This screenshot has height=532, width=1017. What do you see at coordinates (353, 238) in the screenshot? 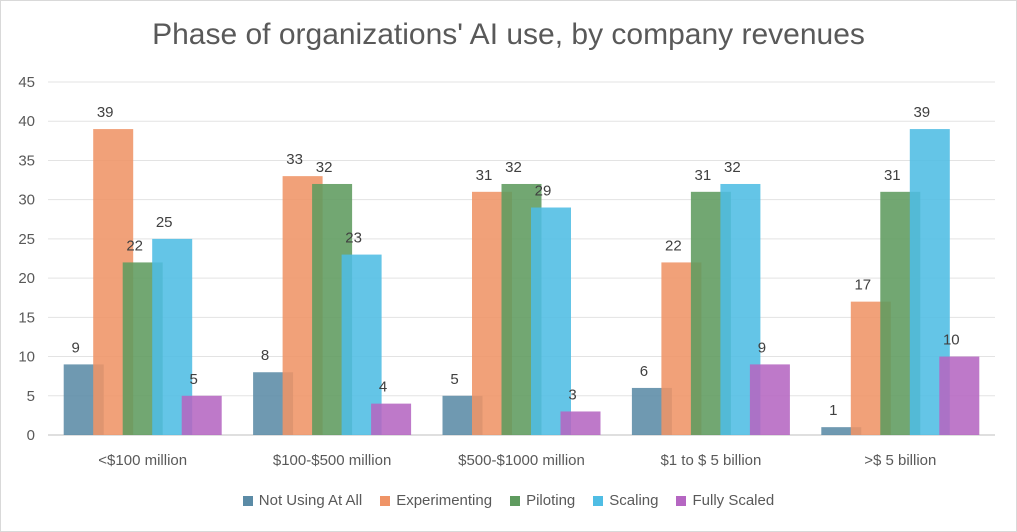
I see `data-label: 23` at bounding box center [353, 238].